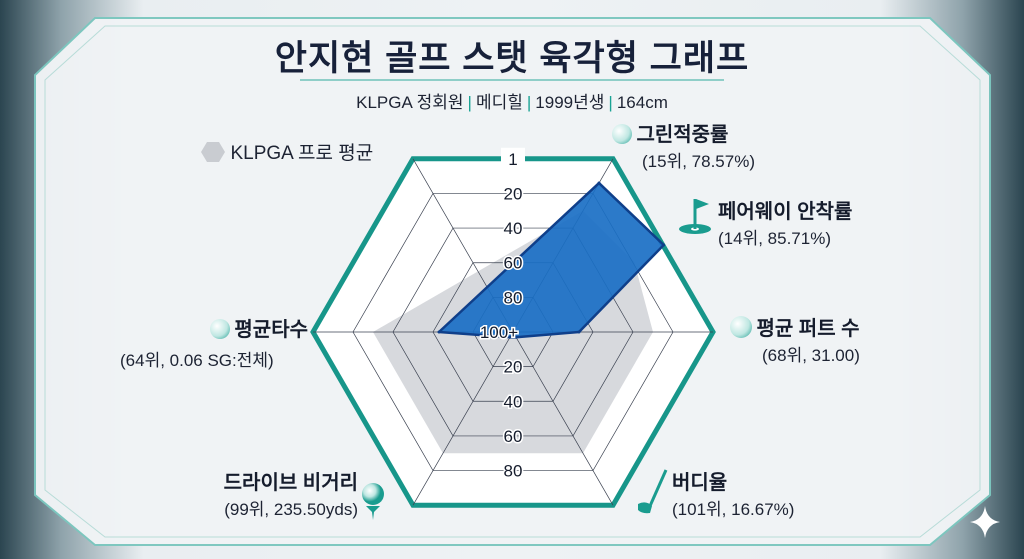  I want to click on axis-name: 버디율, so click(700, 483).